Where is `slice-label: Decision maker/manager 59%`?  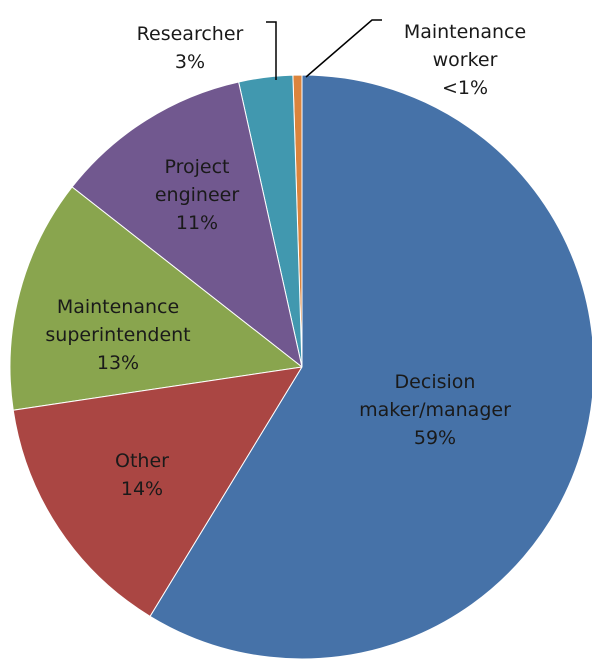
slice-label: Decision maker/manager 59% is located at coordinates (435, 410).